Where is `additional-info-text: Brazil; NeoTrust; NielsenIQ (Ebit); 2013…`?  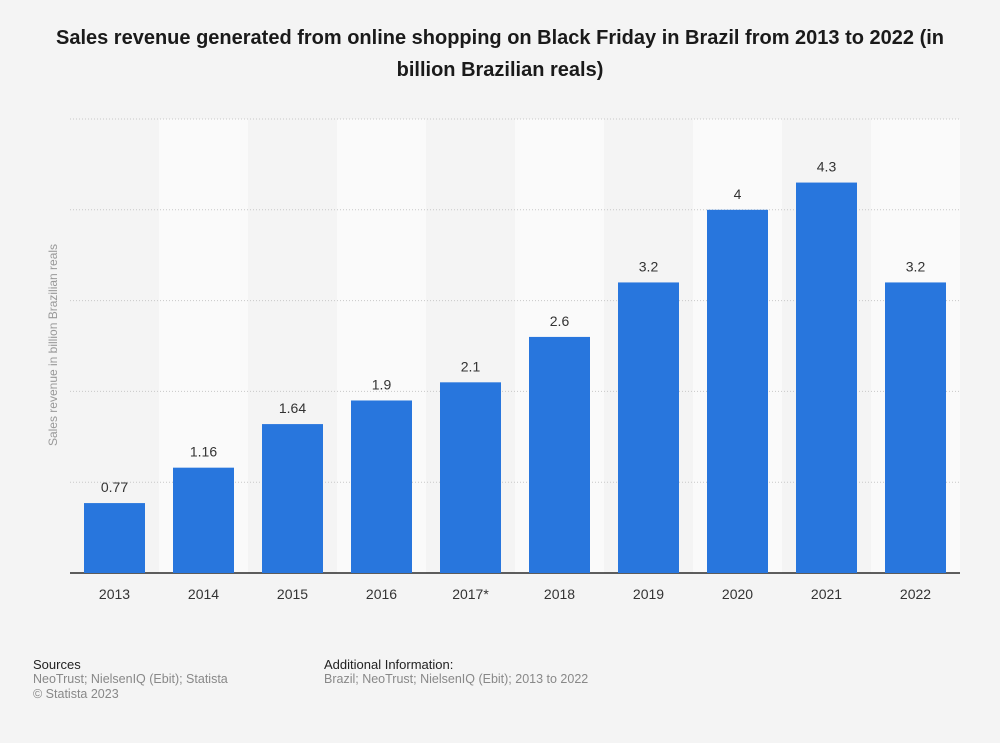 additional-info-text: Brazil; NeoTrust; NielsenIQ (Ebit); 2013… is located at coordinates (456, 679).